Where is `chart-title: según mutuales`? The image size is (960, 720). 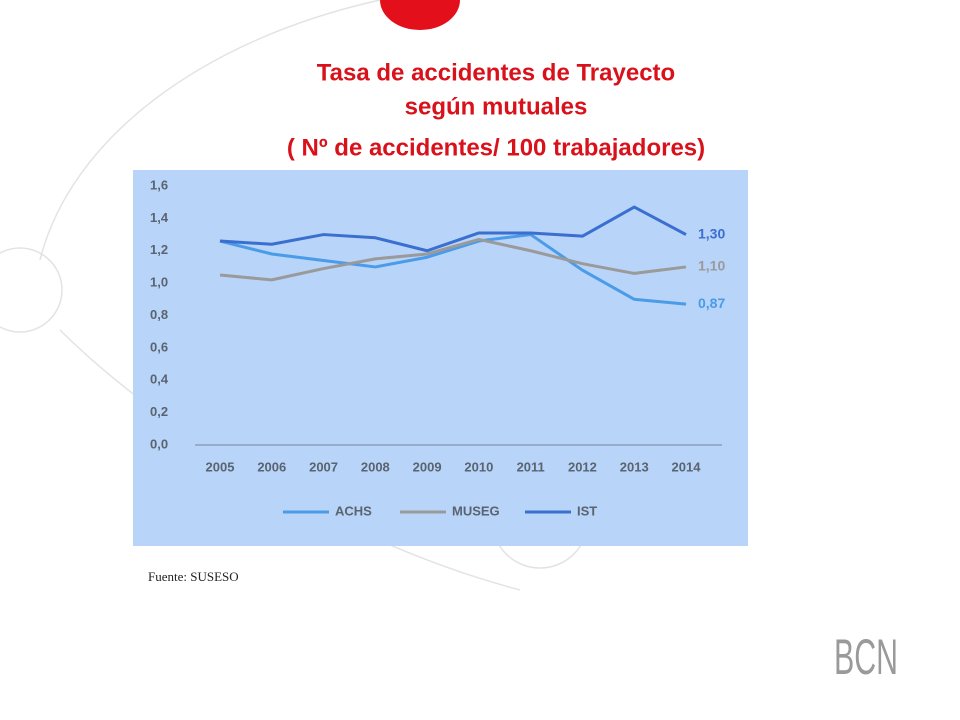
chart-title: según mutuales is located at coordinates (496, 106).